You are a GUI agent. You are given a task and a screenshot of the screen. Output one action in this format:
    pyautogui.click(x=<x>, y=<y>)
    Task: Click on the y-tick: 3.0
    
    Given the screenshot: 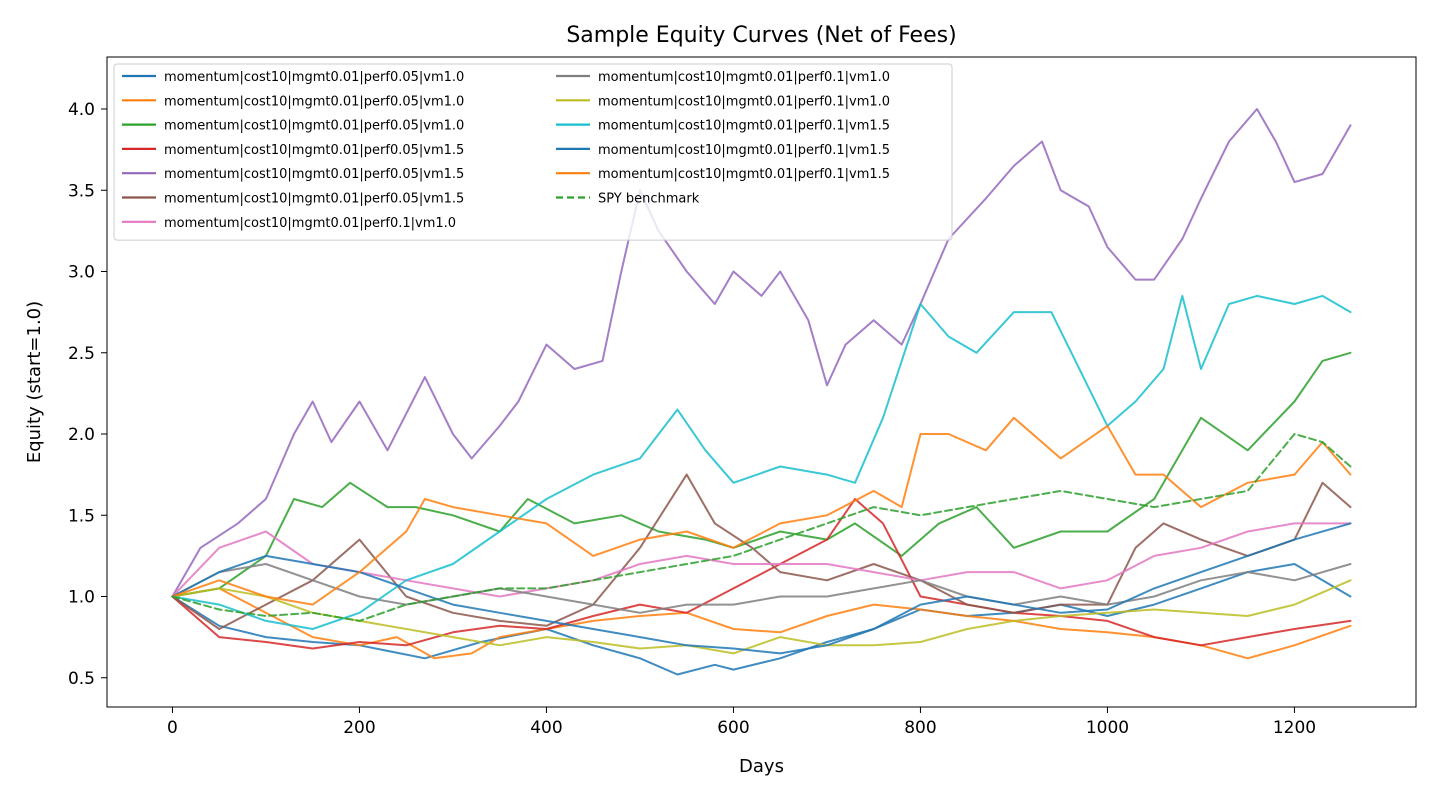 What is the action you would take?
    pyautogui.click(x=87, y=273)
    